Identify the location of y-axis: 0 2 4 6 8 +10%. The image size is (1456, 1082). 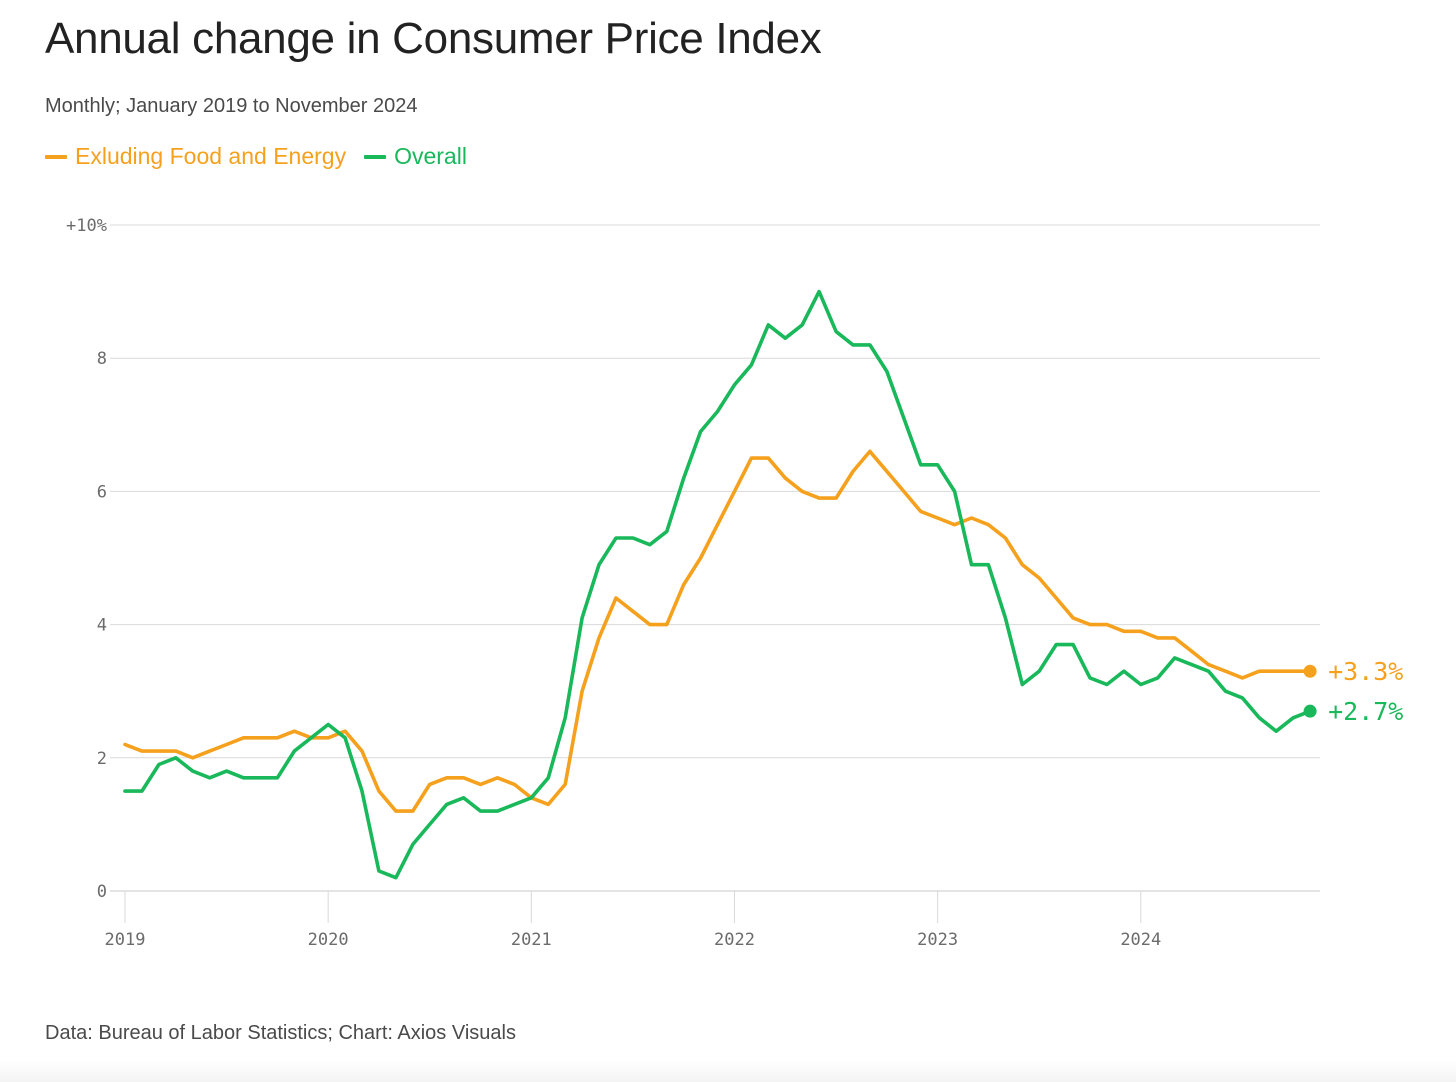
(86, 559).